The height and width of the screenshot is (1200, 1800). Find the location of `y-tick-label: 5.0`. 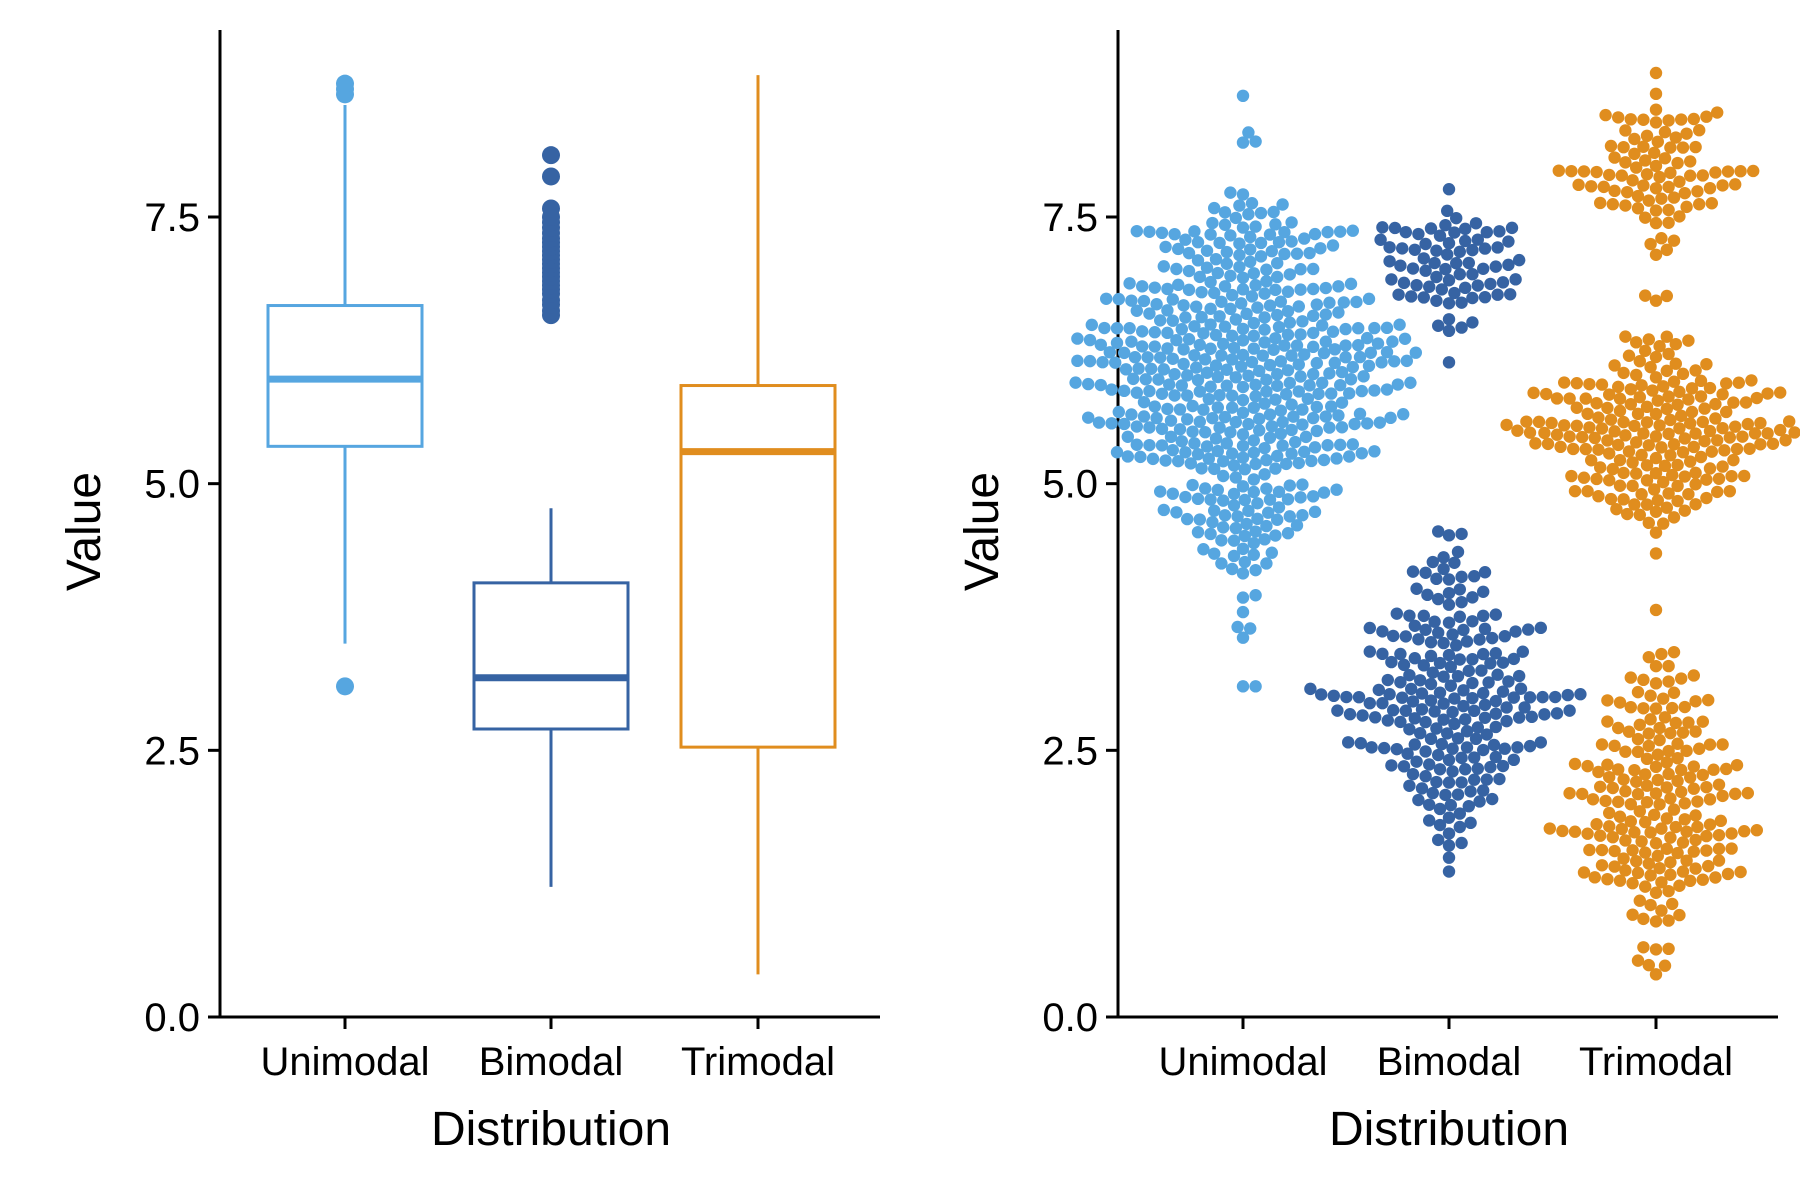

y-tick-label: 5.0 is located at coordinates (172, 485).